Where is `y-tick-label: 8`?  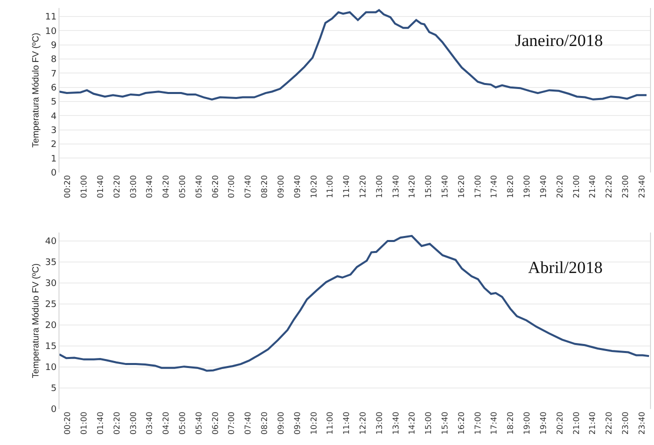 y-tick-label: 8 is located at coordinates (53, 60).